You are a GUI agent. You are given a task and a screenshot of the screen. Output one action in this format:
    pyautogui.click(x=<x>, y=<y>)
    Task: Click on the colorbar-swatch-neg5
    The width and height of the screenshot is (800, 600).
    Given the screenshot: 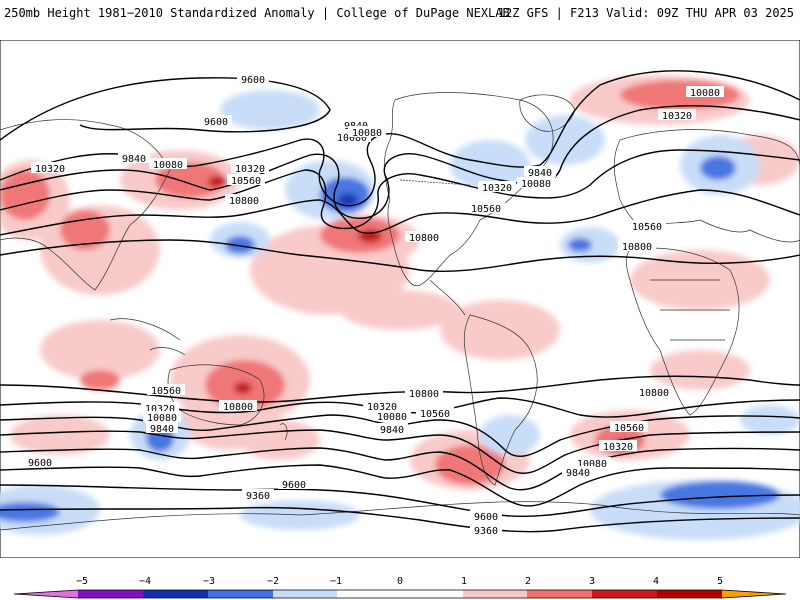 What is the action you would take?
    pyautogui.click(x=46, y=594)
    